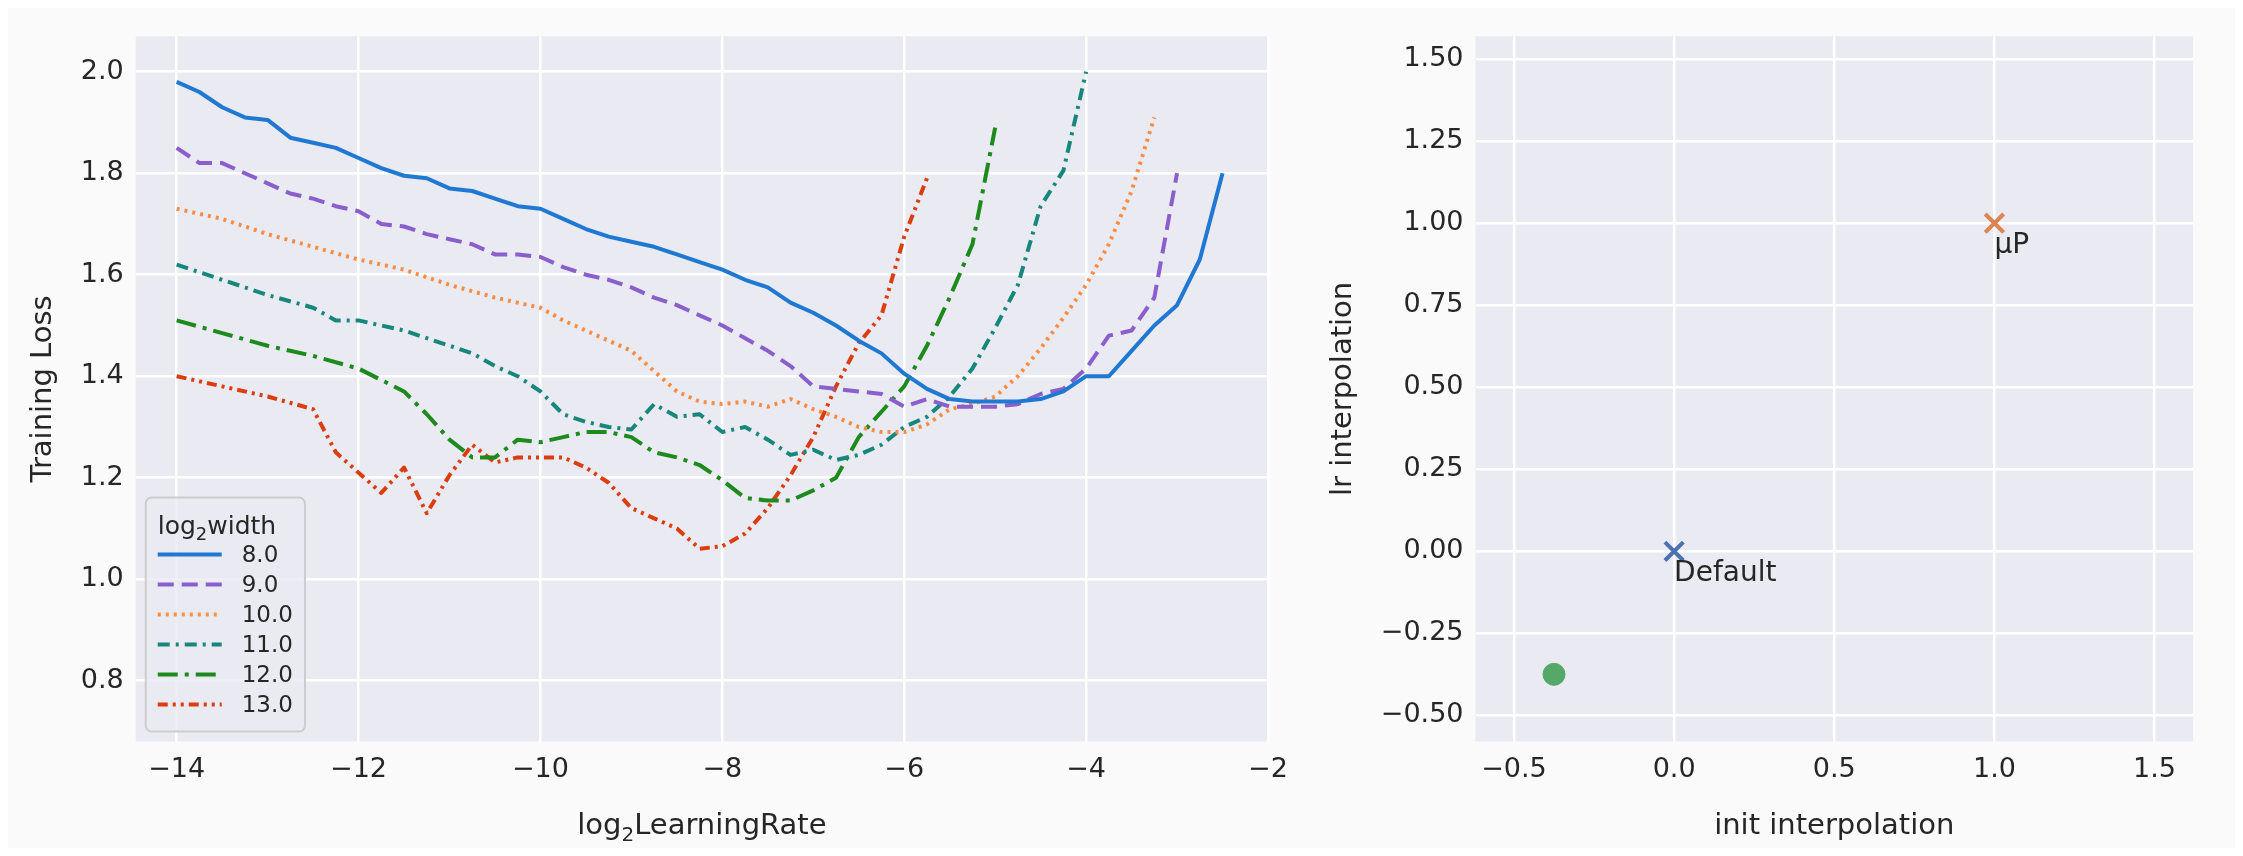  What do you see at coordinates (267, 643) in the screenshot?
I see `legend-label: 11.0` at bounding box center [267, 643].